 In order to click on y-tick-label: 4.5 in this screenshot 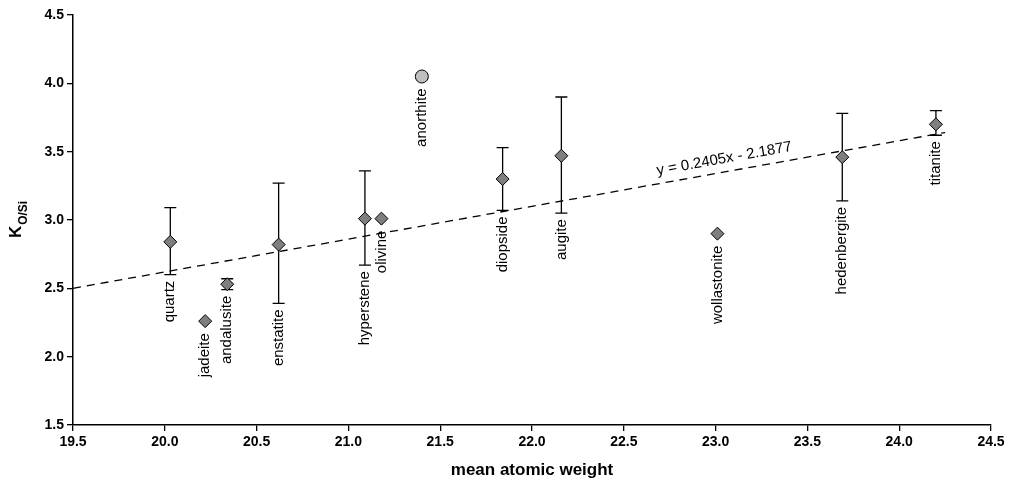, I will do `click(54, 13)`.